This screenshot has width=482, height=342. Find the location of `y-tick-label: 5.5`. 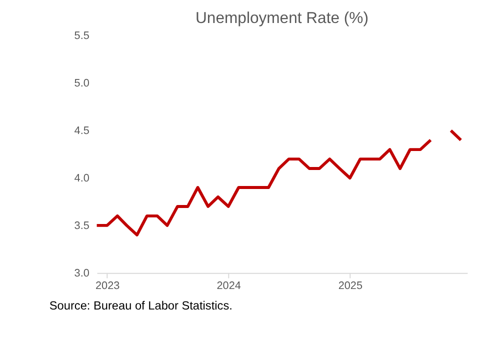

y-tick-label: 5.5 is located at coordinates (82, 36).